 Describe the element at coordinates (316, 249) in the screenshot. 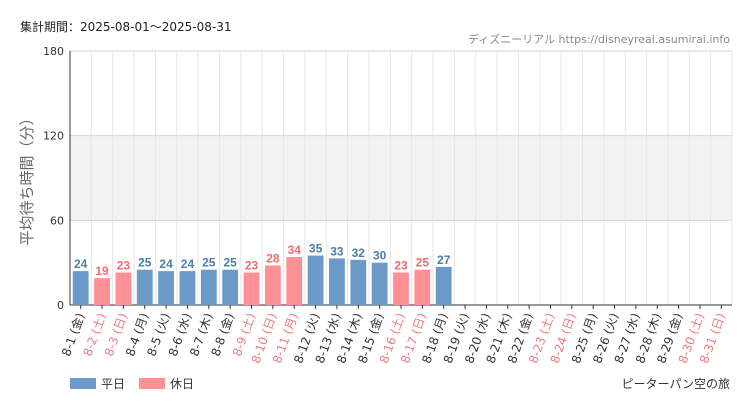

I see `bar-value-label: 35` at that location.